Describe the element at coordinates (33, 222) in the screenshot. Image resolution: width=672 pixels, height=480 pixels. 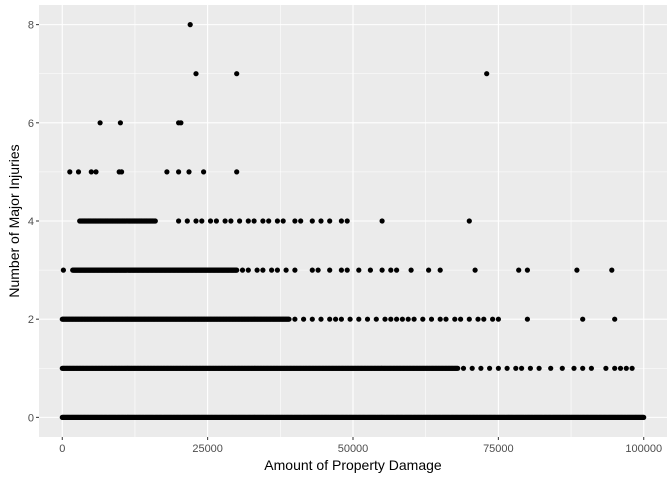
I see `y-axis: 0 2 4 6 8` at that location.